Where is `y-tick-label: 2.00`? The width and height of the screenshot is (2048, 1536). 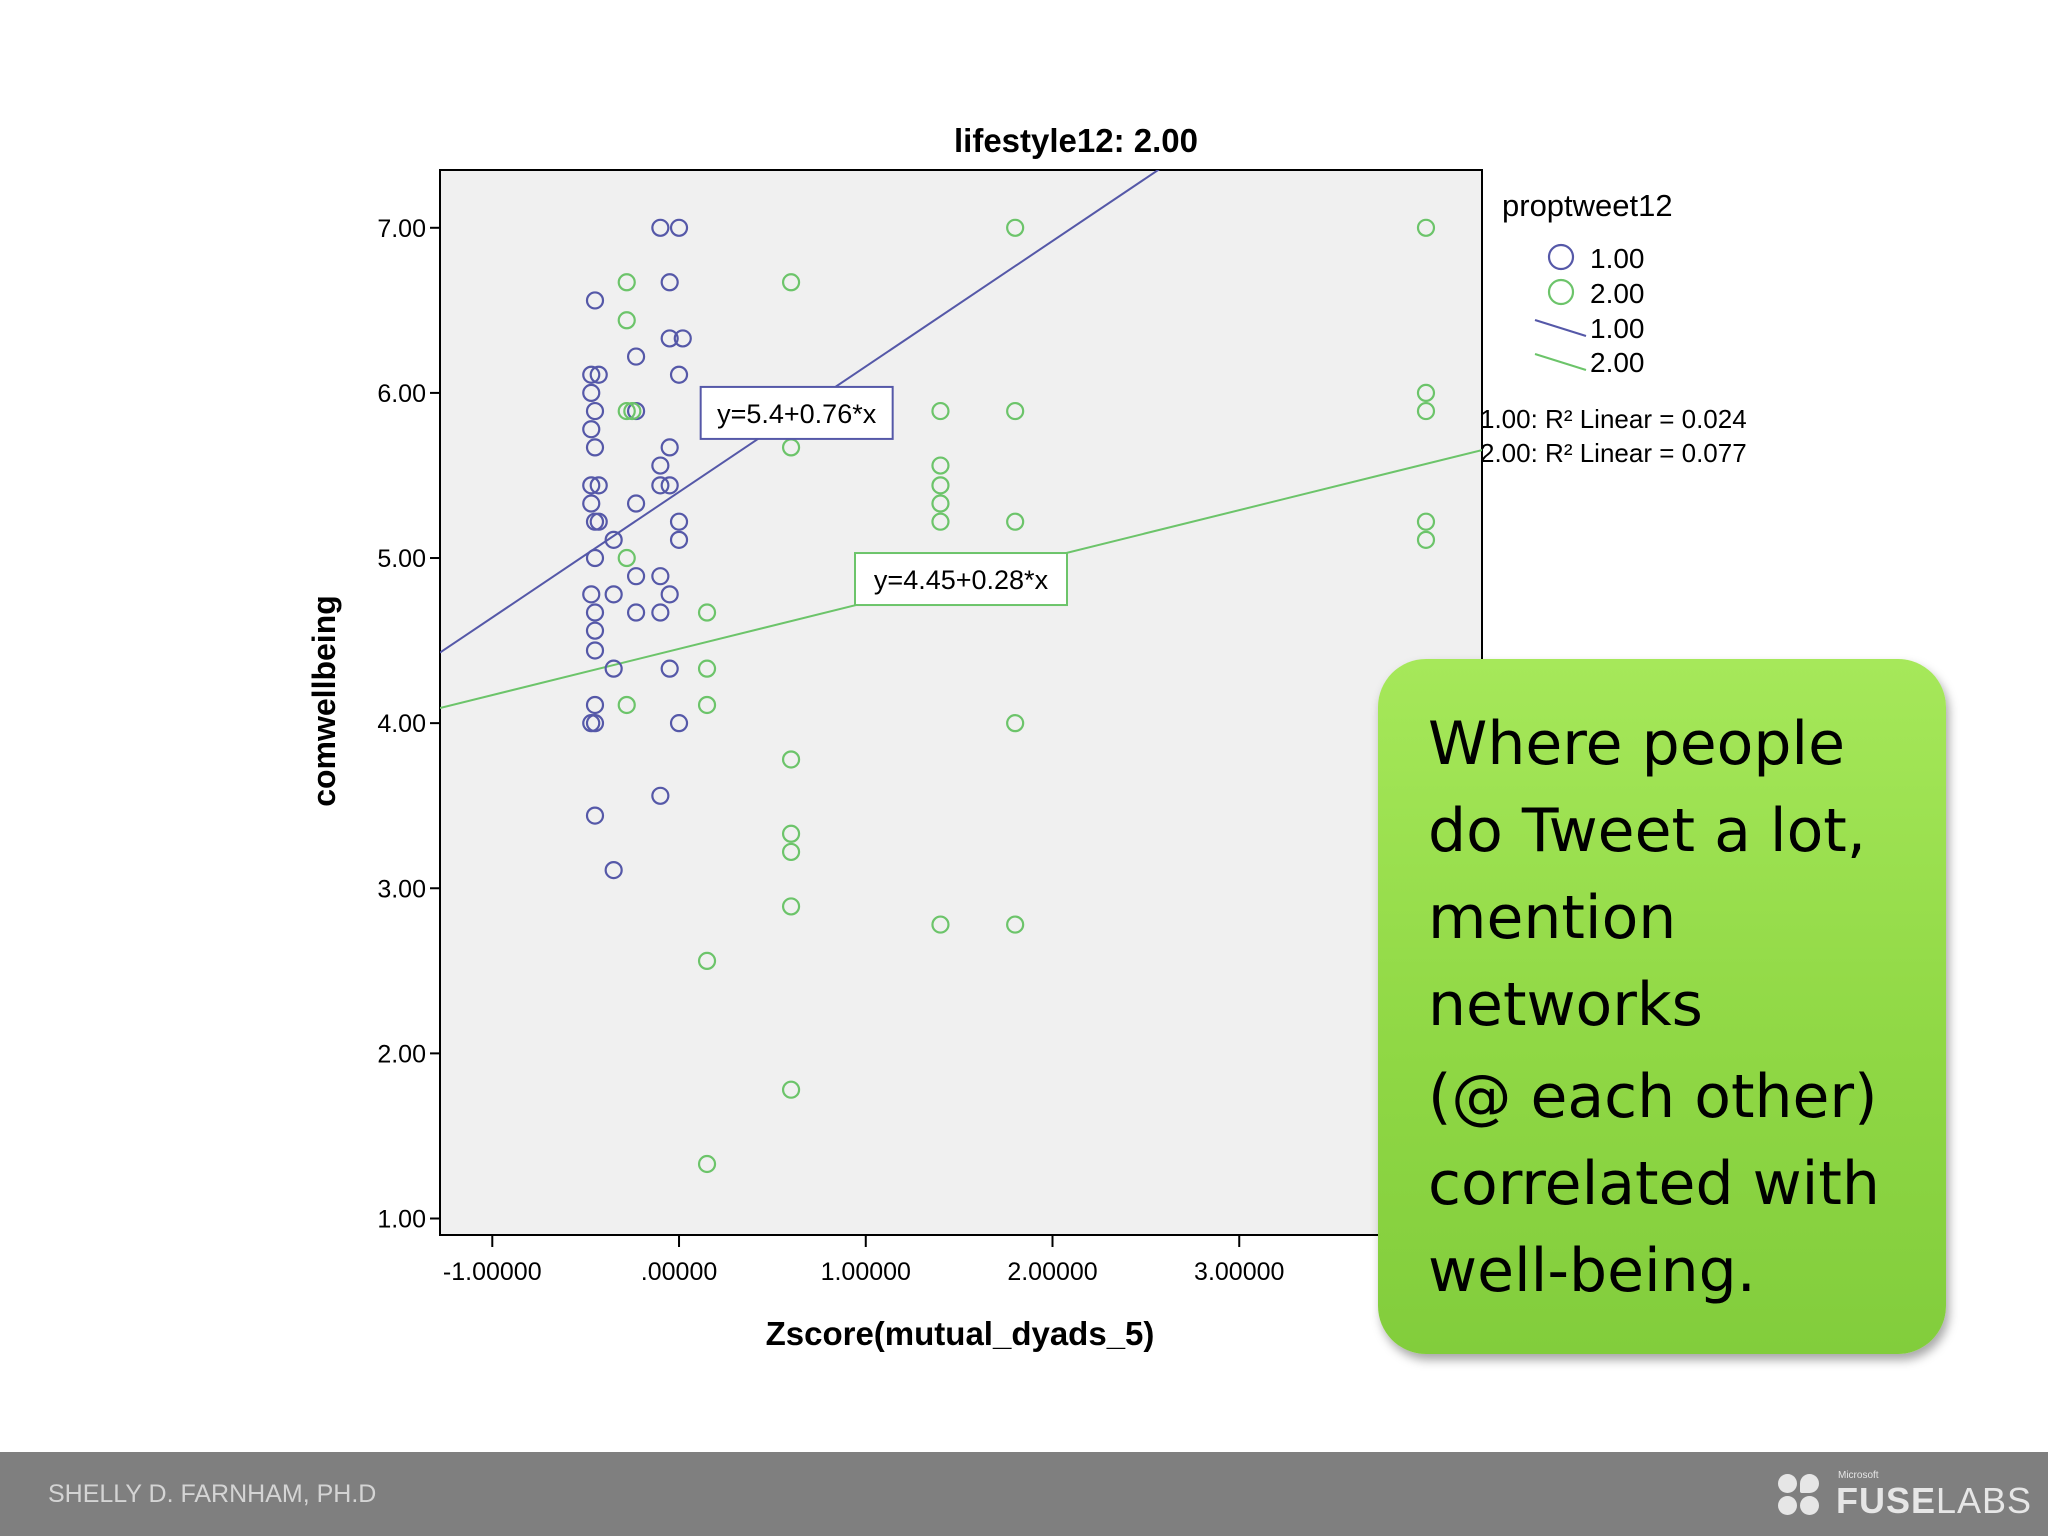
y-tick-label: 2.00 is located at coordinates (401, 1054).